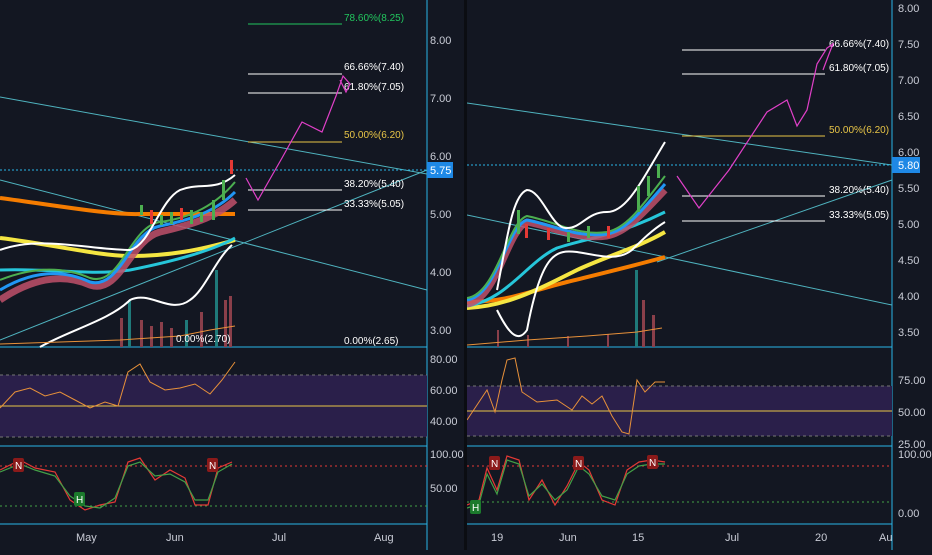 The width and height of the screenshot is (932, 555). What do you see at coordinates (175, 538) in the screenshot?
I see `left-time-tick: Jun` at bounding box center [175, 538].